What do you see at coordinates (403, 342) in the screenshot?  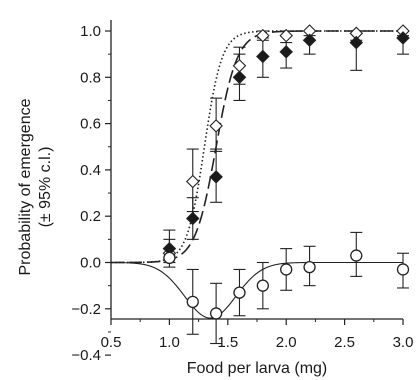 I see `x-tick-label: 3.0` at bounding box center [403, 342].